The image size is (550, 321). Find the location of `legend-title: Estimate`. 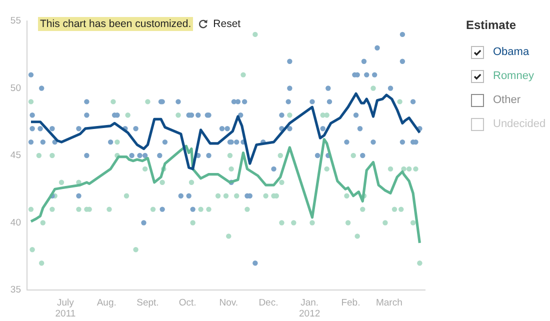

legend-title: Estimate is located at coordinates (492, 25).